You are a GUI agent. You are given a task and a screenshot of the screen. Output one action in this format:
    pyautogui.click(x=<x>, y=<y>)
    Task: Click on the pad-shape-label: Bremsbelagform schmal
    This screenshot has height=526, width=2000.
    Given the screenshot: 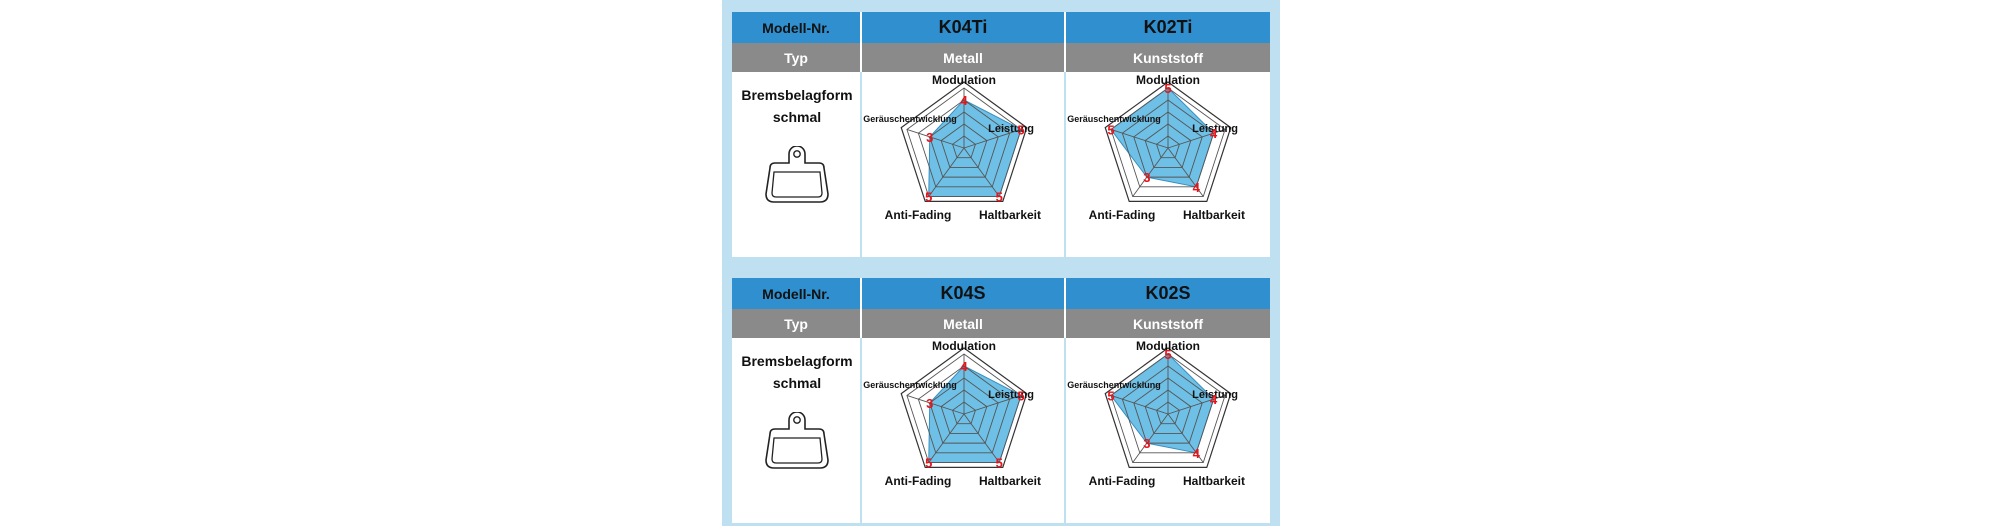 What is the action you would take?
    pyautogui.click(x=797, y=372)
    